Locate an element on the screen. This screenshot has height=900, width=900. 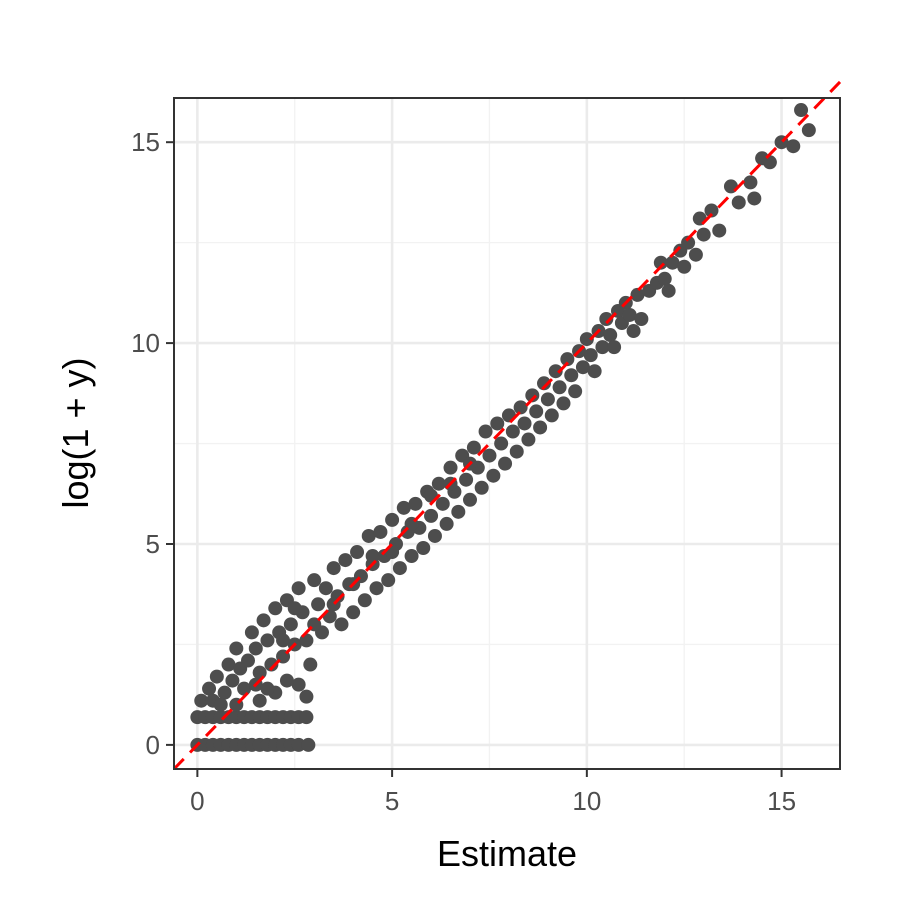
x-axis: 0 5 10 15 is located at coordinates (493, 792).